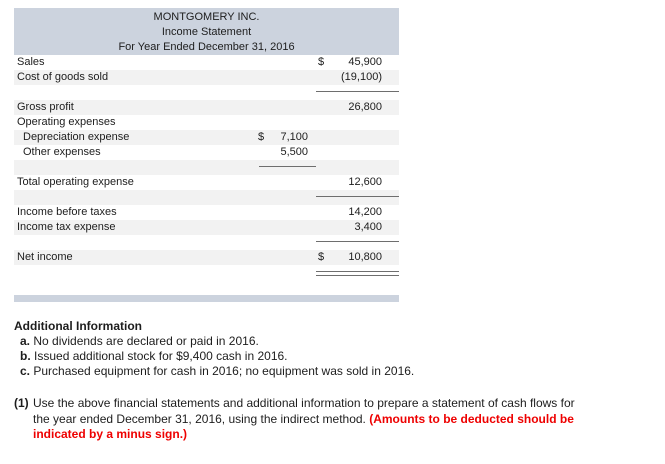  Describe the element at coordinates (206, 227) in the screenshot. I see `table-row-income-tax: Income tax expense 3,400` at that location.